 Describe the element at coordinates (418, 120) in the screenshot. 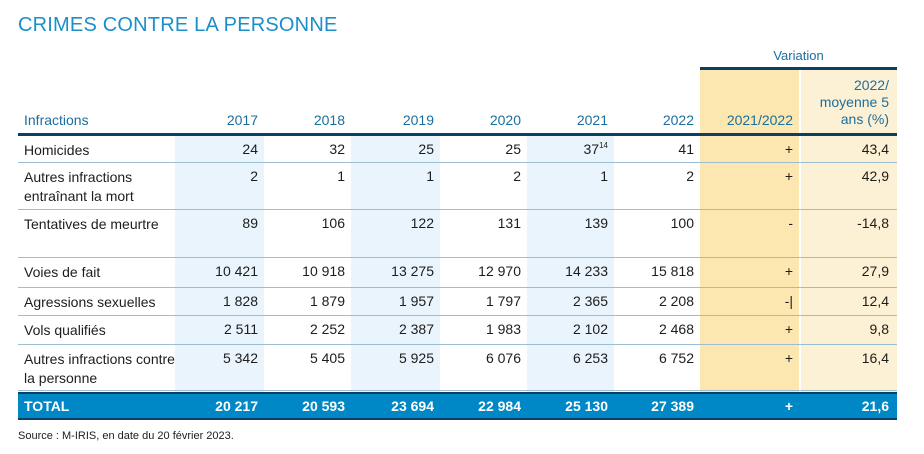

I see `header-2019: 2019` at that location.